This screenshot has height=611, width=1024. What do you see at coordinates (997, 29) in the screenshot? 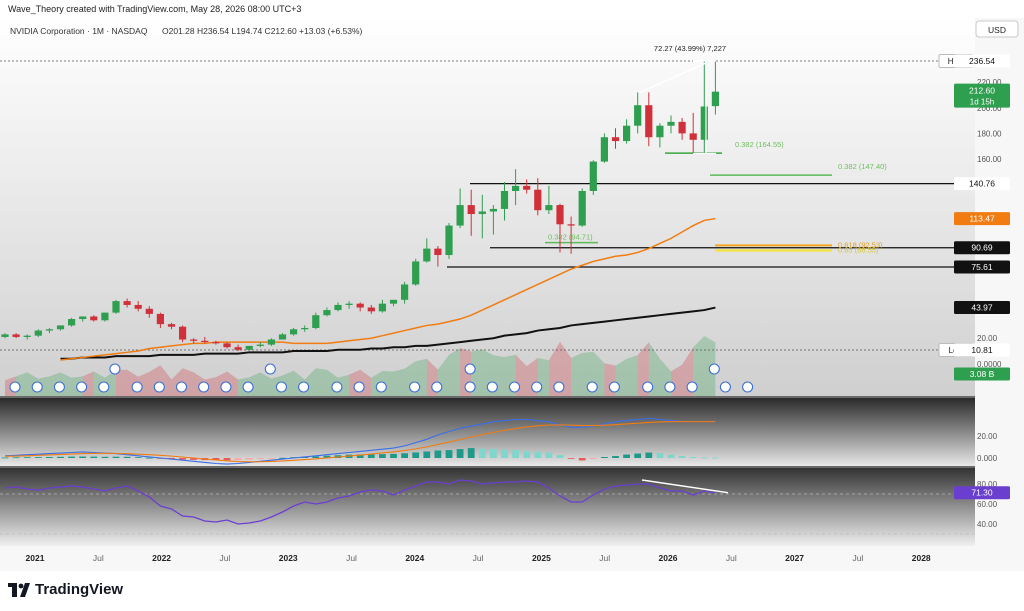
I see `currency-button` at bounding box center [997, 29].